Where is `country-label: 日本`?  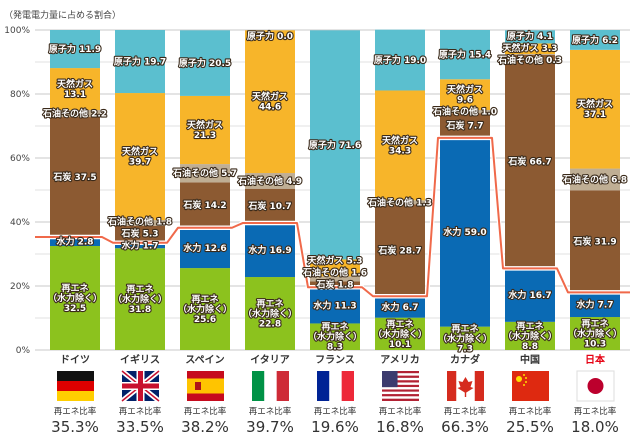 country-label: 日本 is located at coordinates (595, 359).